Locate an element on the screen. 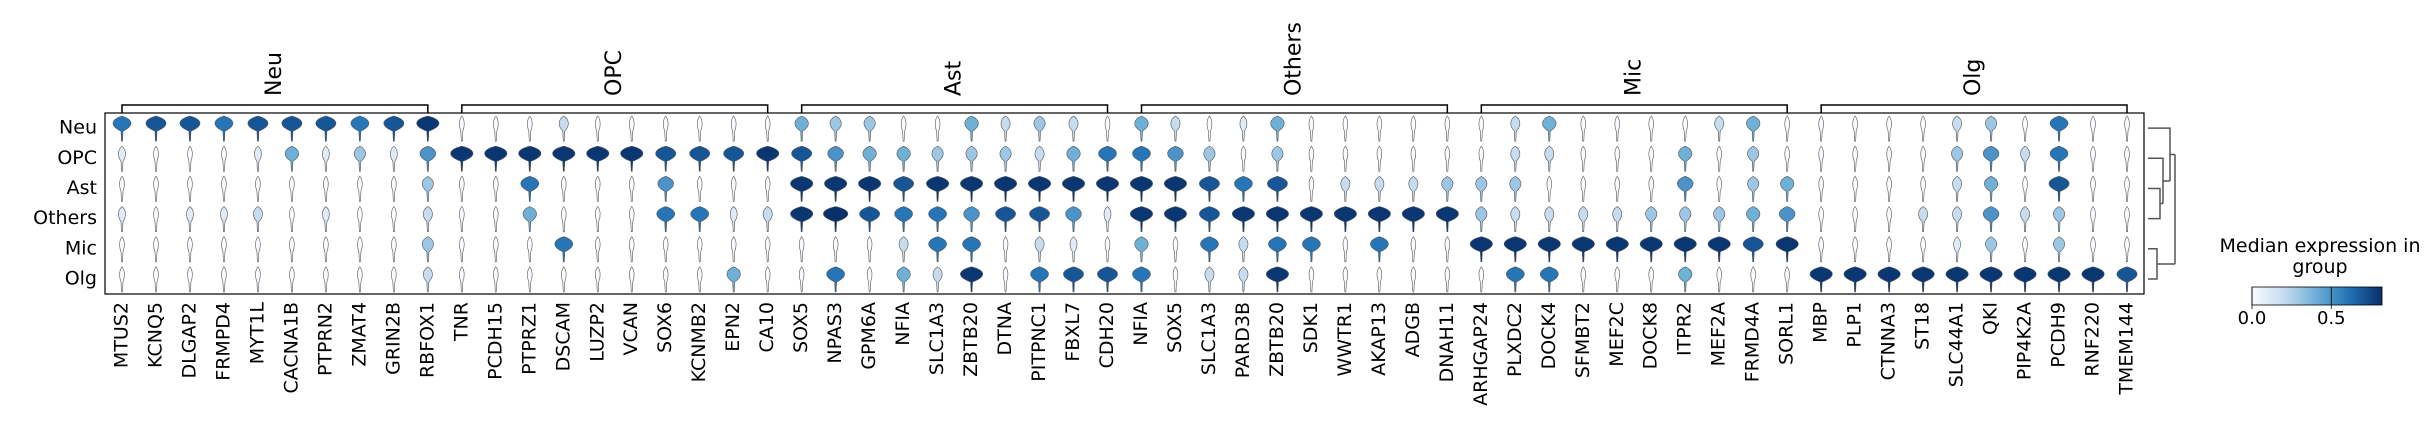 This screenshot has width=2428, height=442. gene-label: DOCK8 is located at coordinates (1651, 335).